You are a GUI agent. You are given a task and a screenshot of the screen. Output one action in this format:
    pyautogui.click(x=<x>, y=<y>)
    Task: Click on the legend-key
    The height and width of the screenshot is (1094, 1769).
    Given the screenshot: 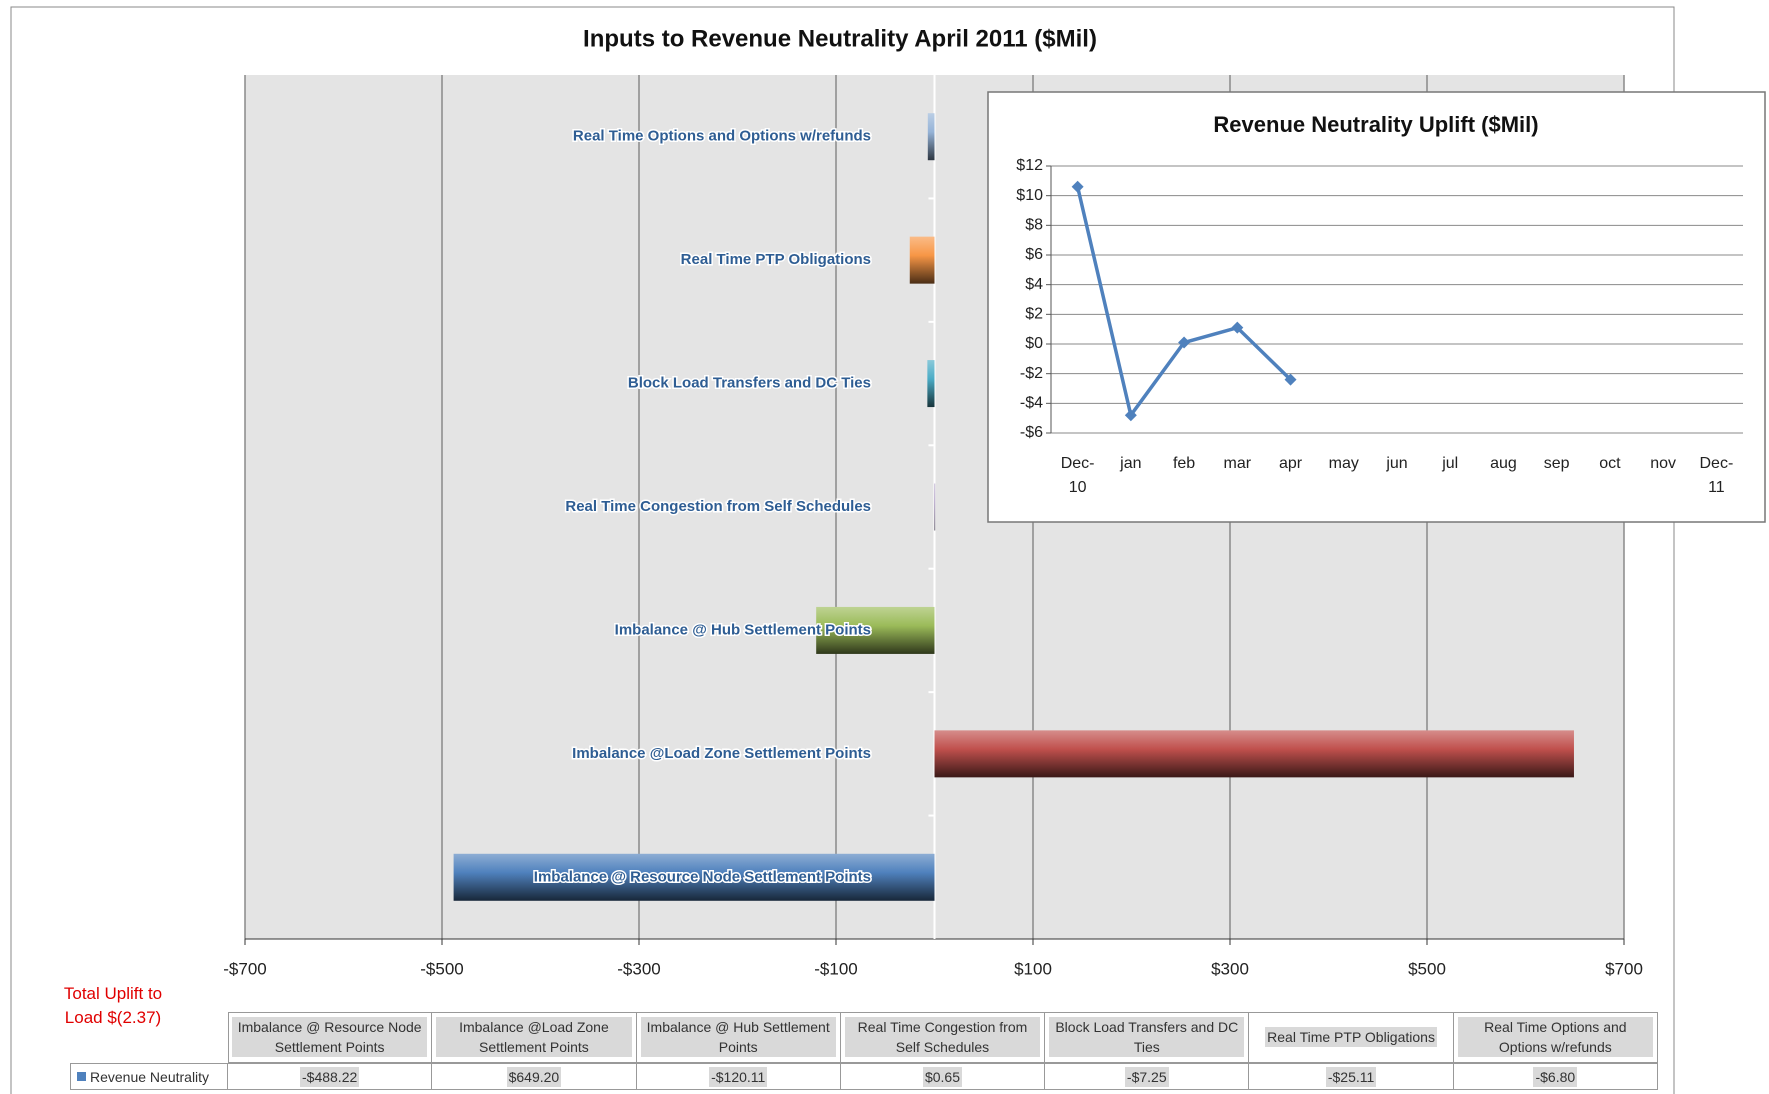 What is the action you would take?
    pyautogui.click(x=81, y=1076)
    